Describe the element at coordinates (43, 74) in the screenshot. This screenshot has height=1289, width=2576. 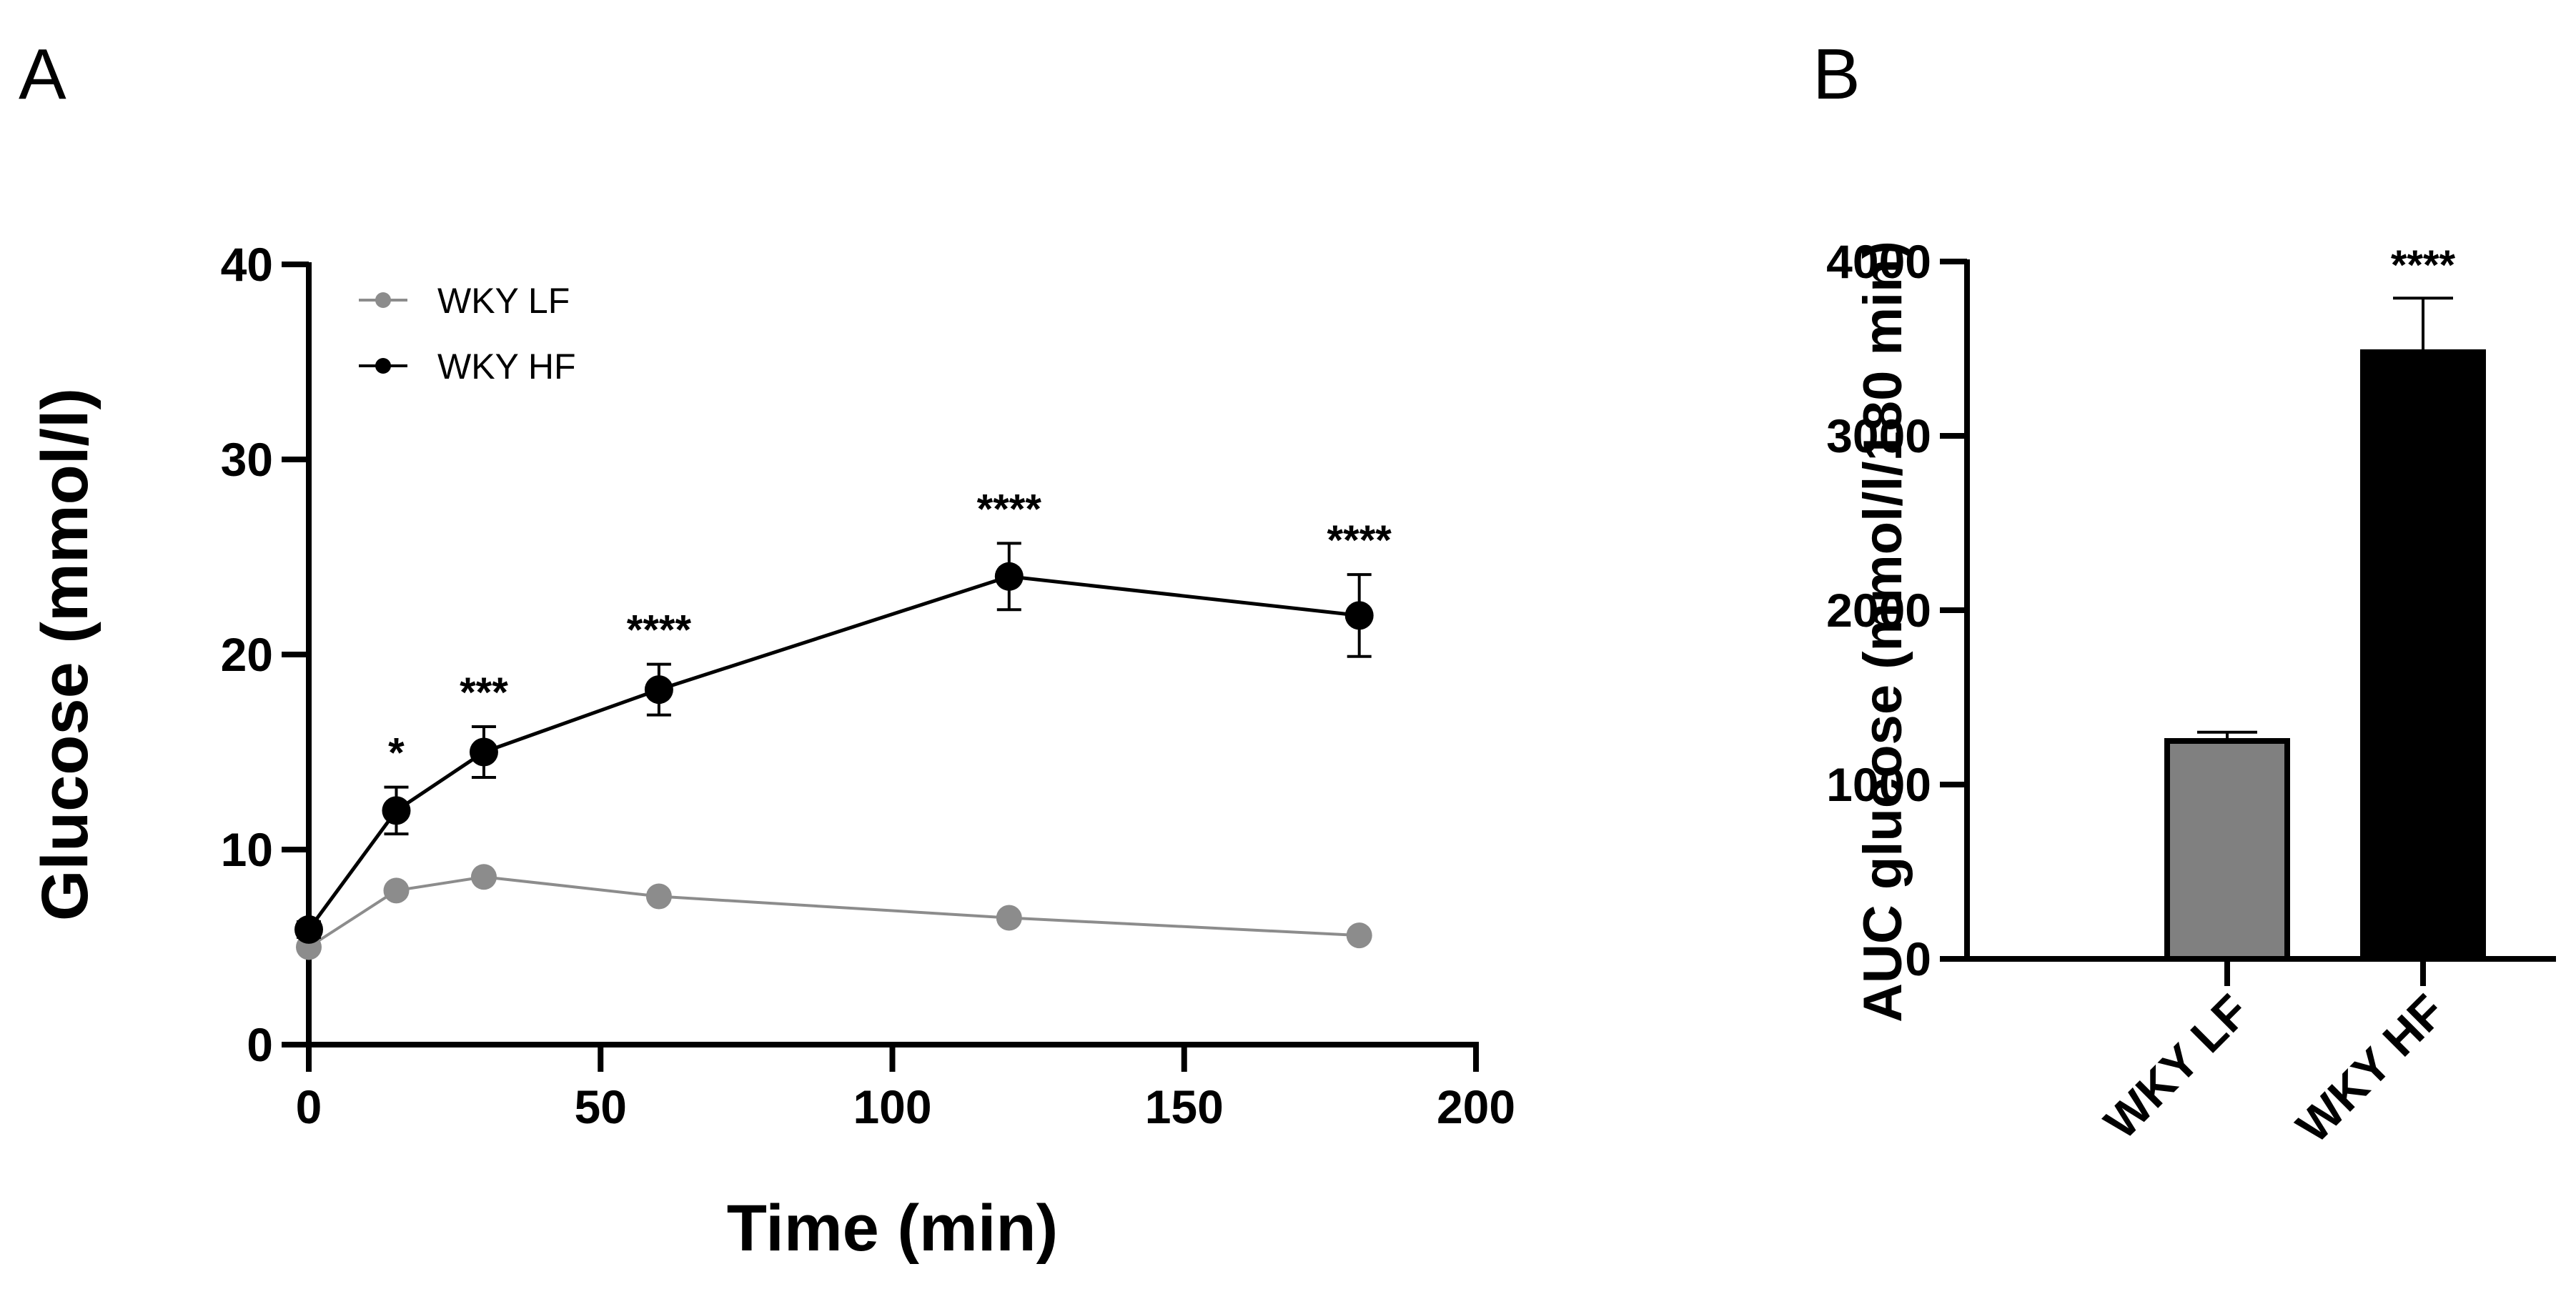
I see `panel-label-a: A` at that location.